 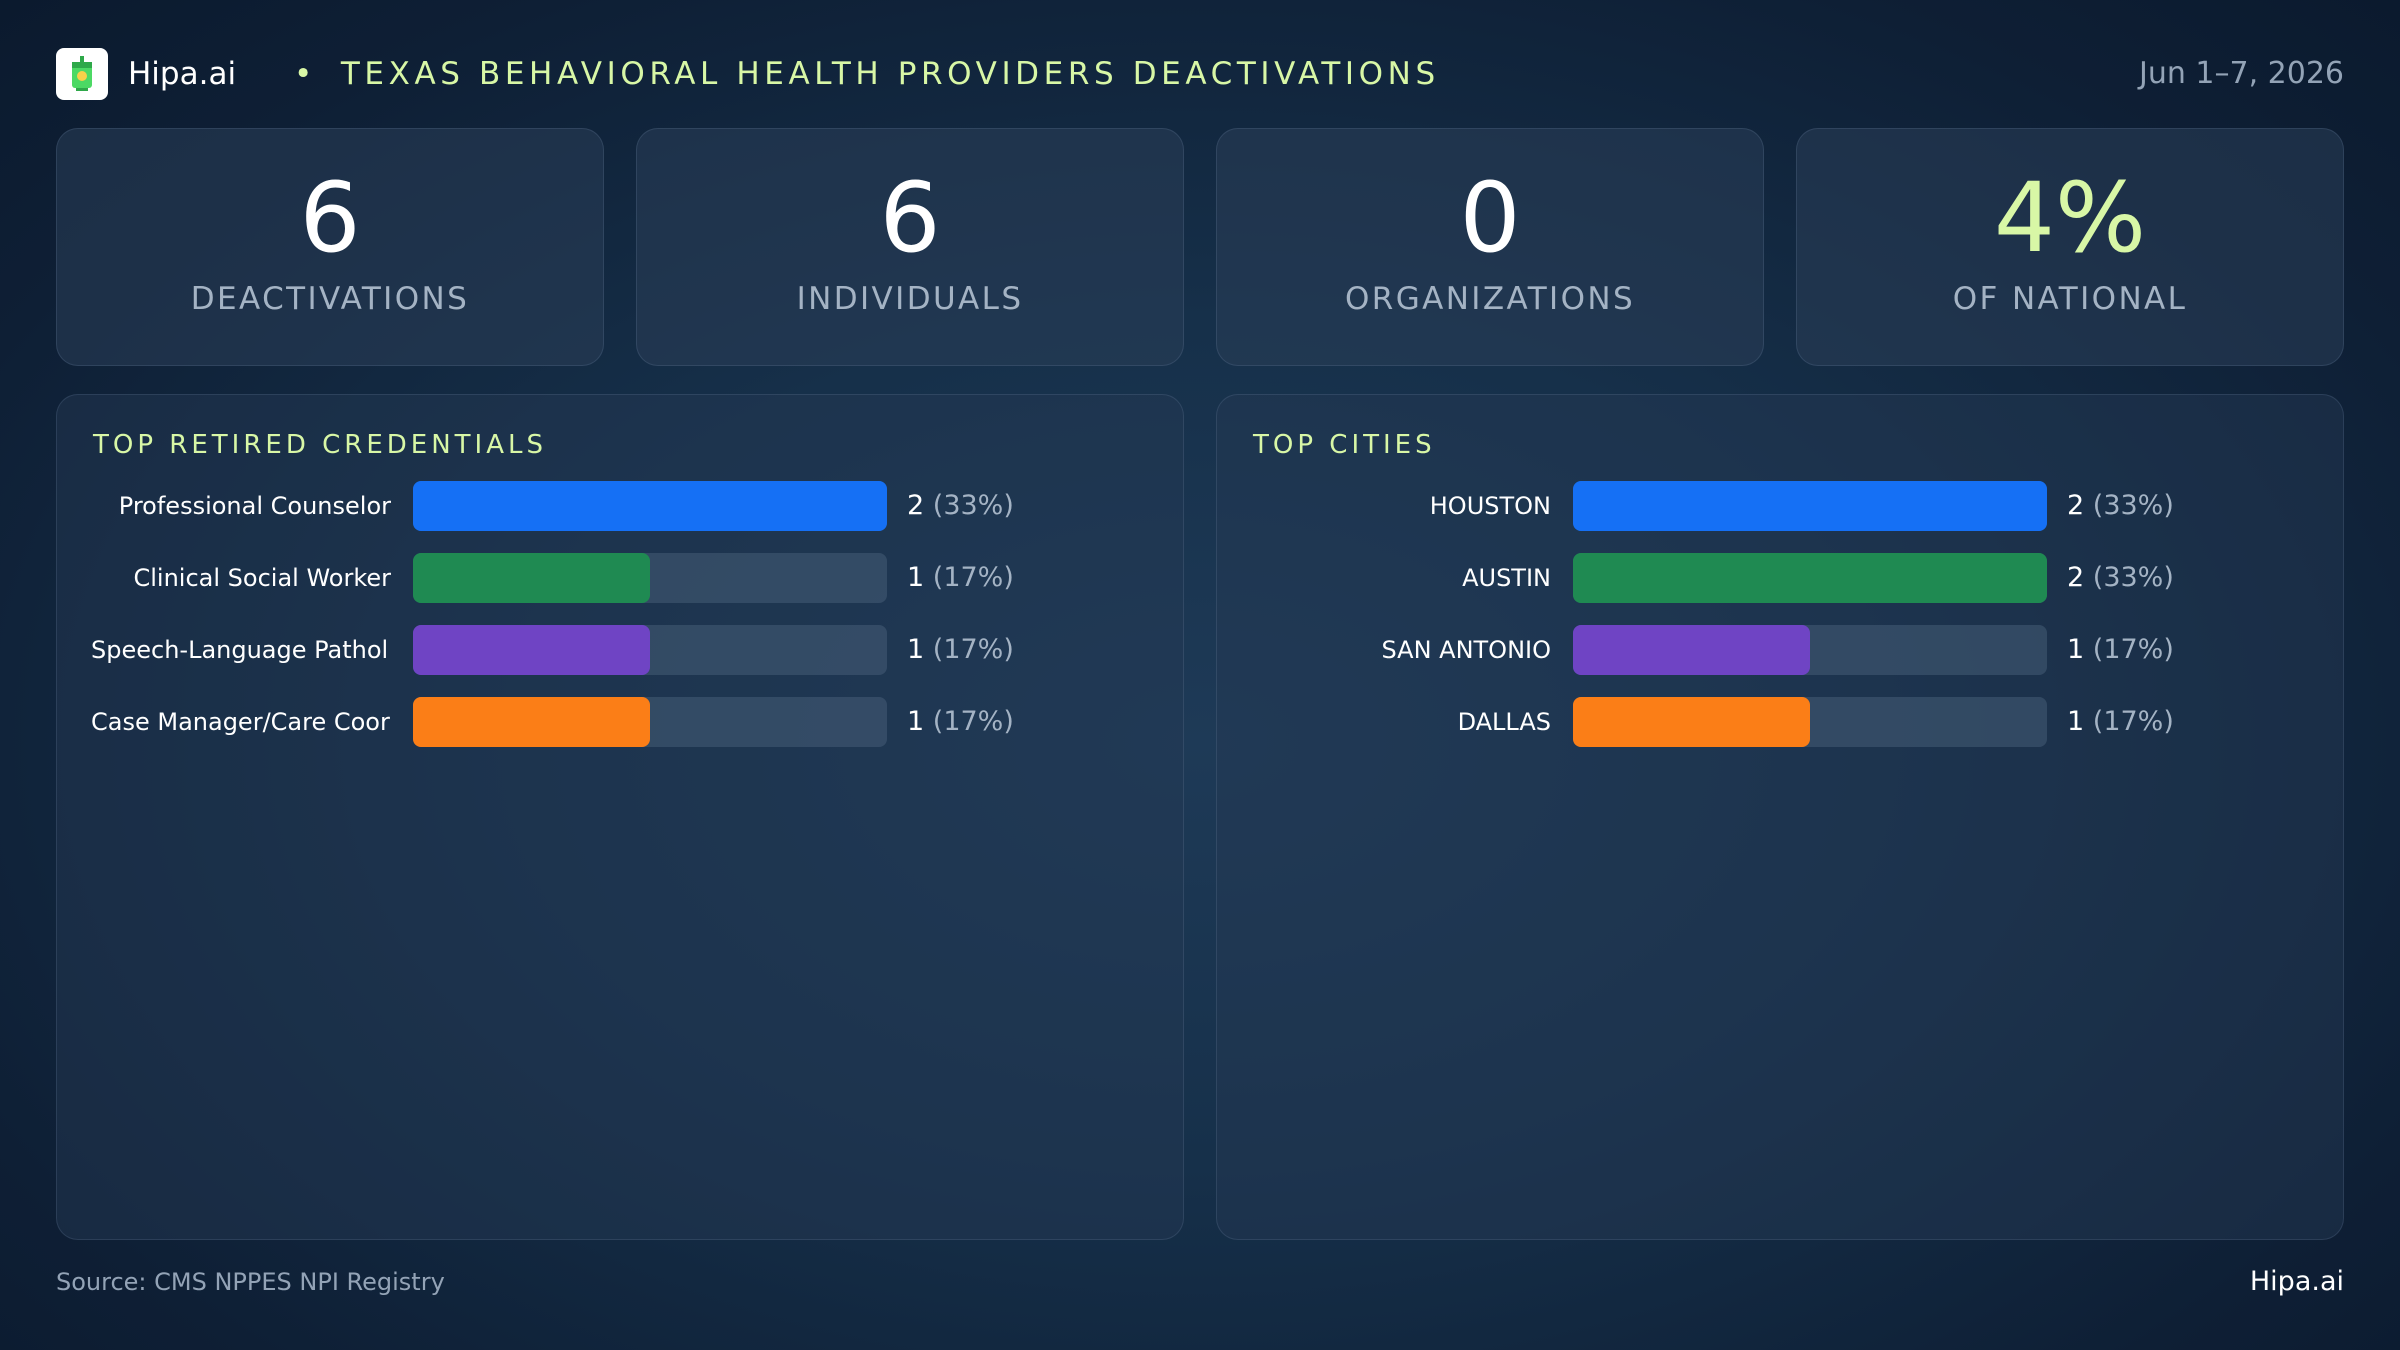 I want to click on bar-category-label: DALLAS, so click(x=1504, y=722).